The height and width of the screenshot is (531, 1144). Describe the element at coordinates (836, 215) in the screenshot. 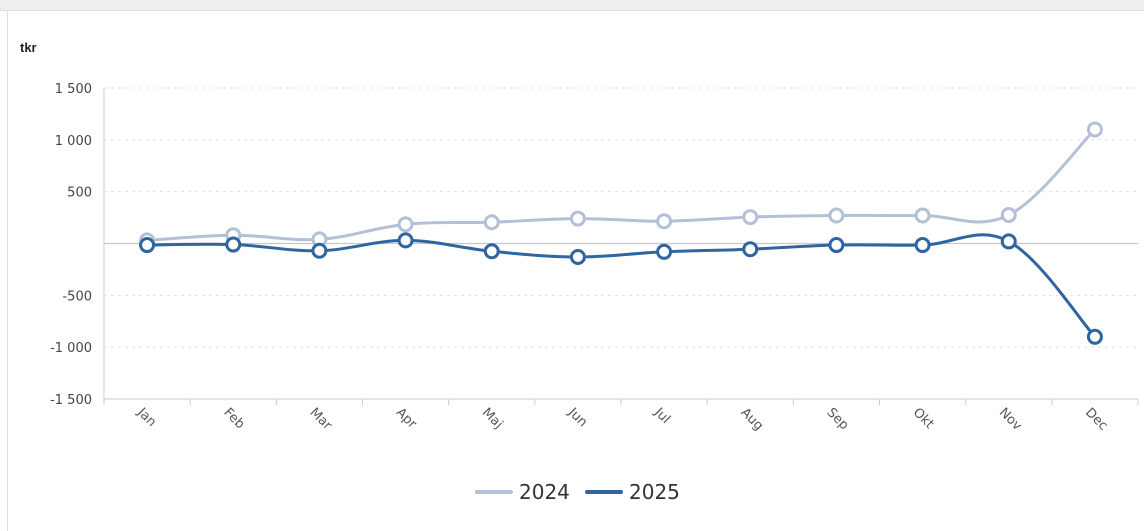

I see `data-point-2024-Sep` at that location.